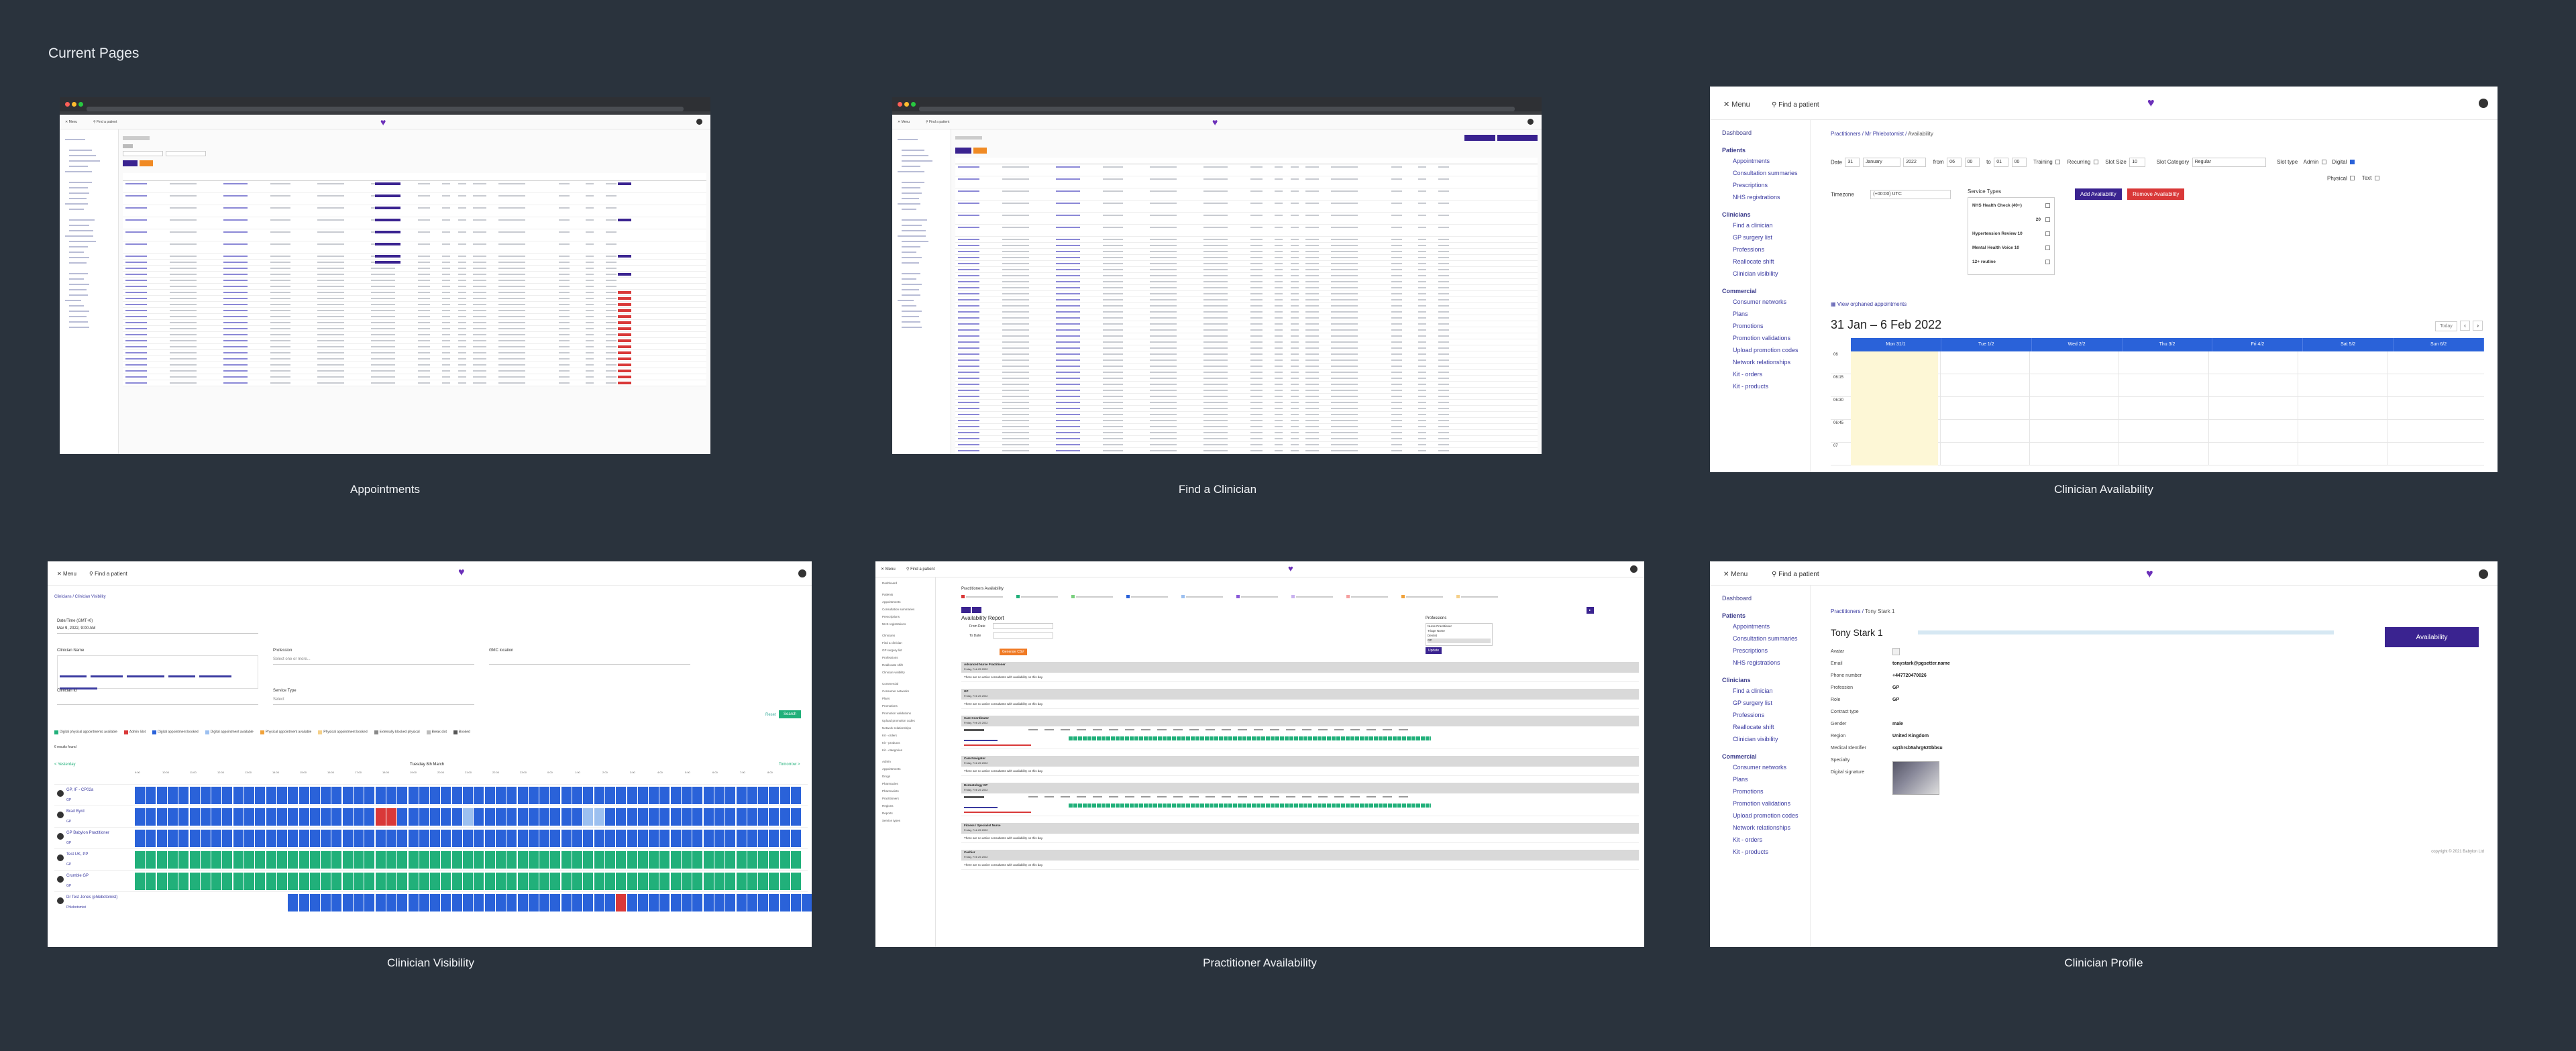 Image resolution: width=2576 pixels, height=1051 pixels. What do you see at coordinates (2229, 162) in the screenshot?
I see `slot-category-select: Regular` at bounding box center [2229, 162].